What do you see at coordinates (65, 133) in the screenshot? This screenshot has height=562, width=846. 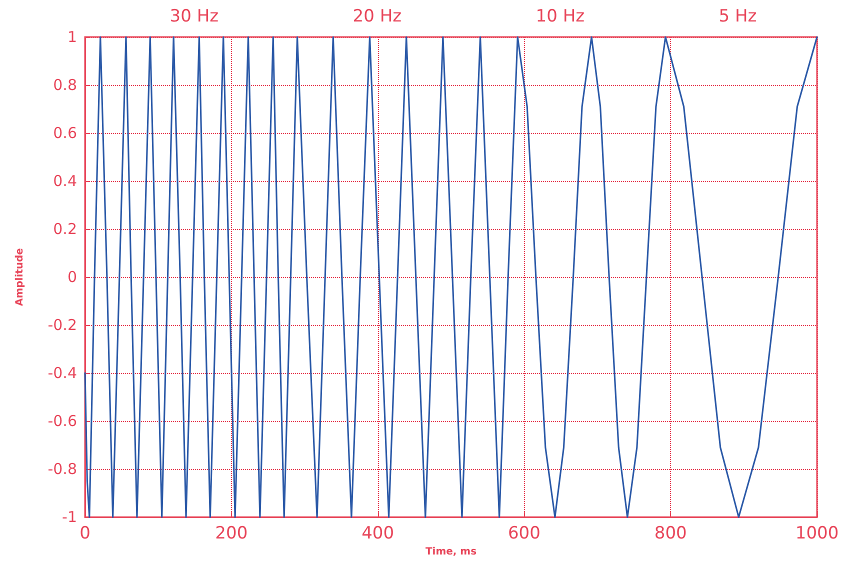 I see `y-tick-label: 0.6` at bounding box center [65, 133].